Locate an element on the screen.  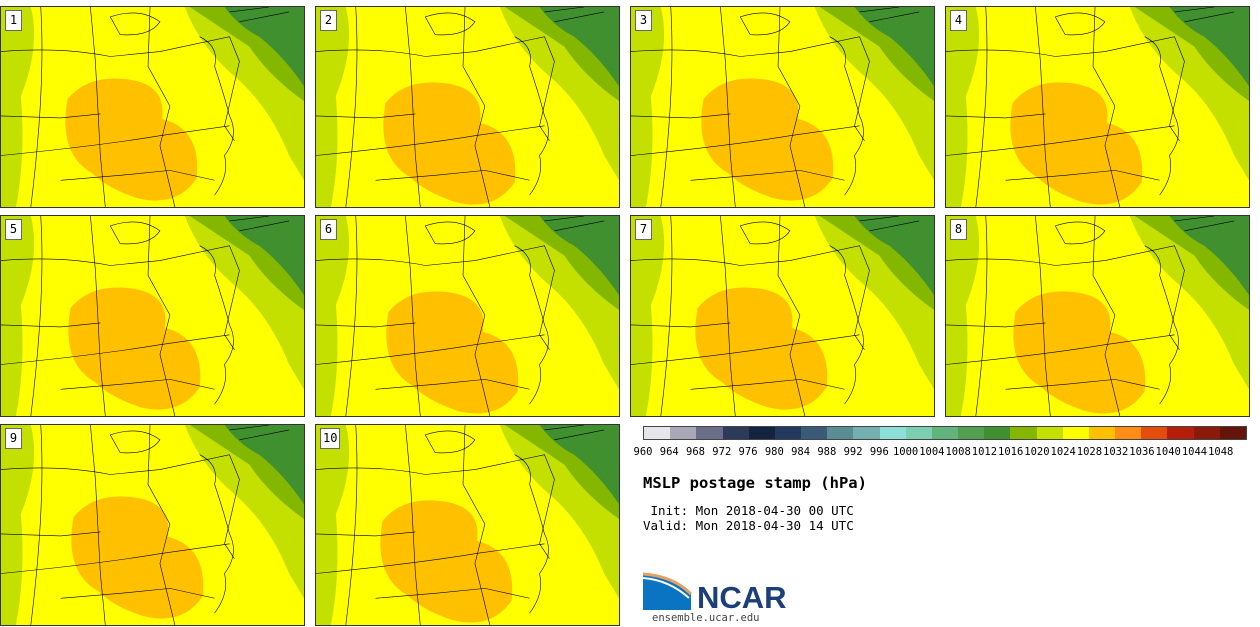
stamp-panel: 1 is located at coordinates (152, 107).